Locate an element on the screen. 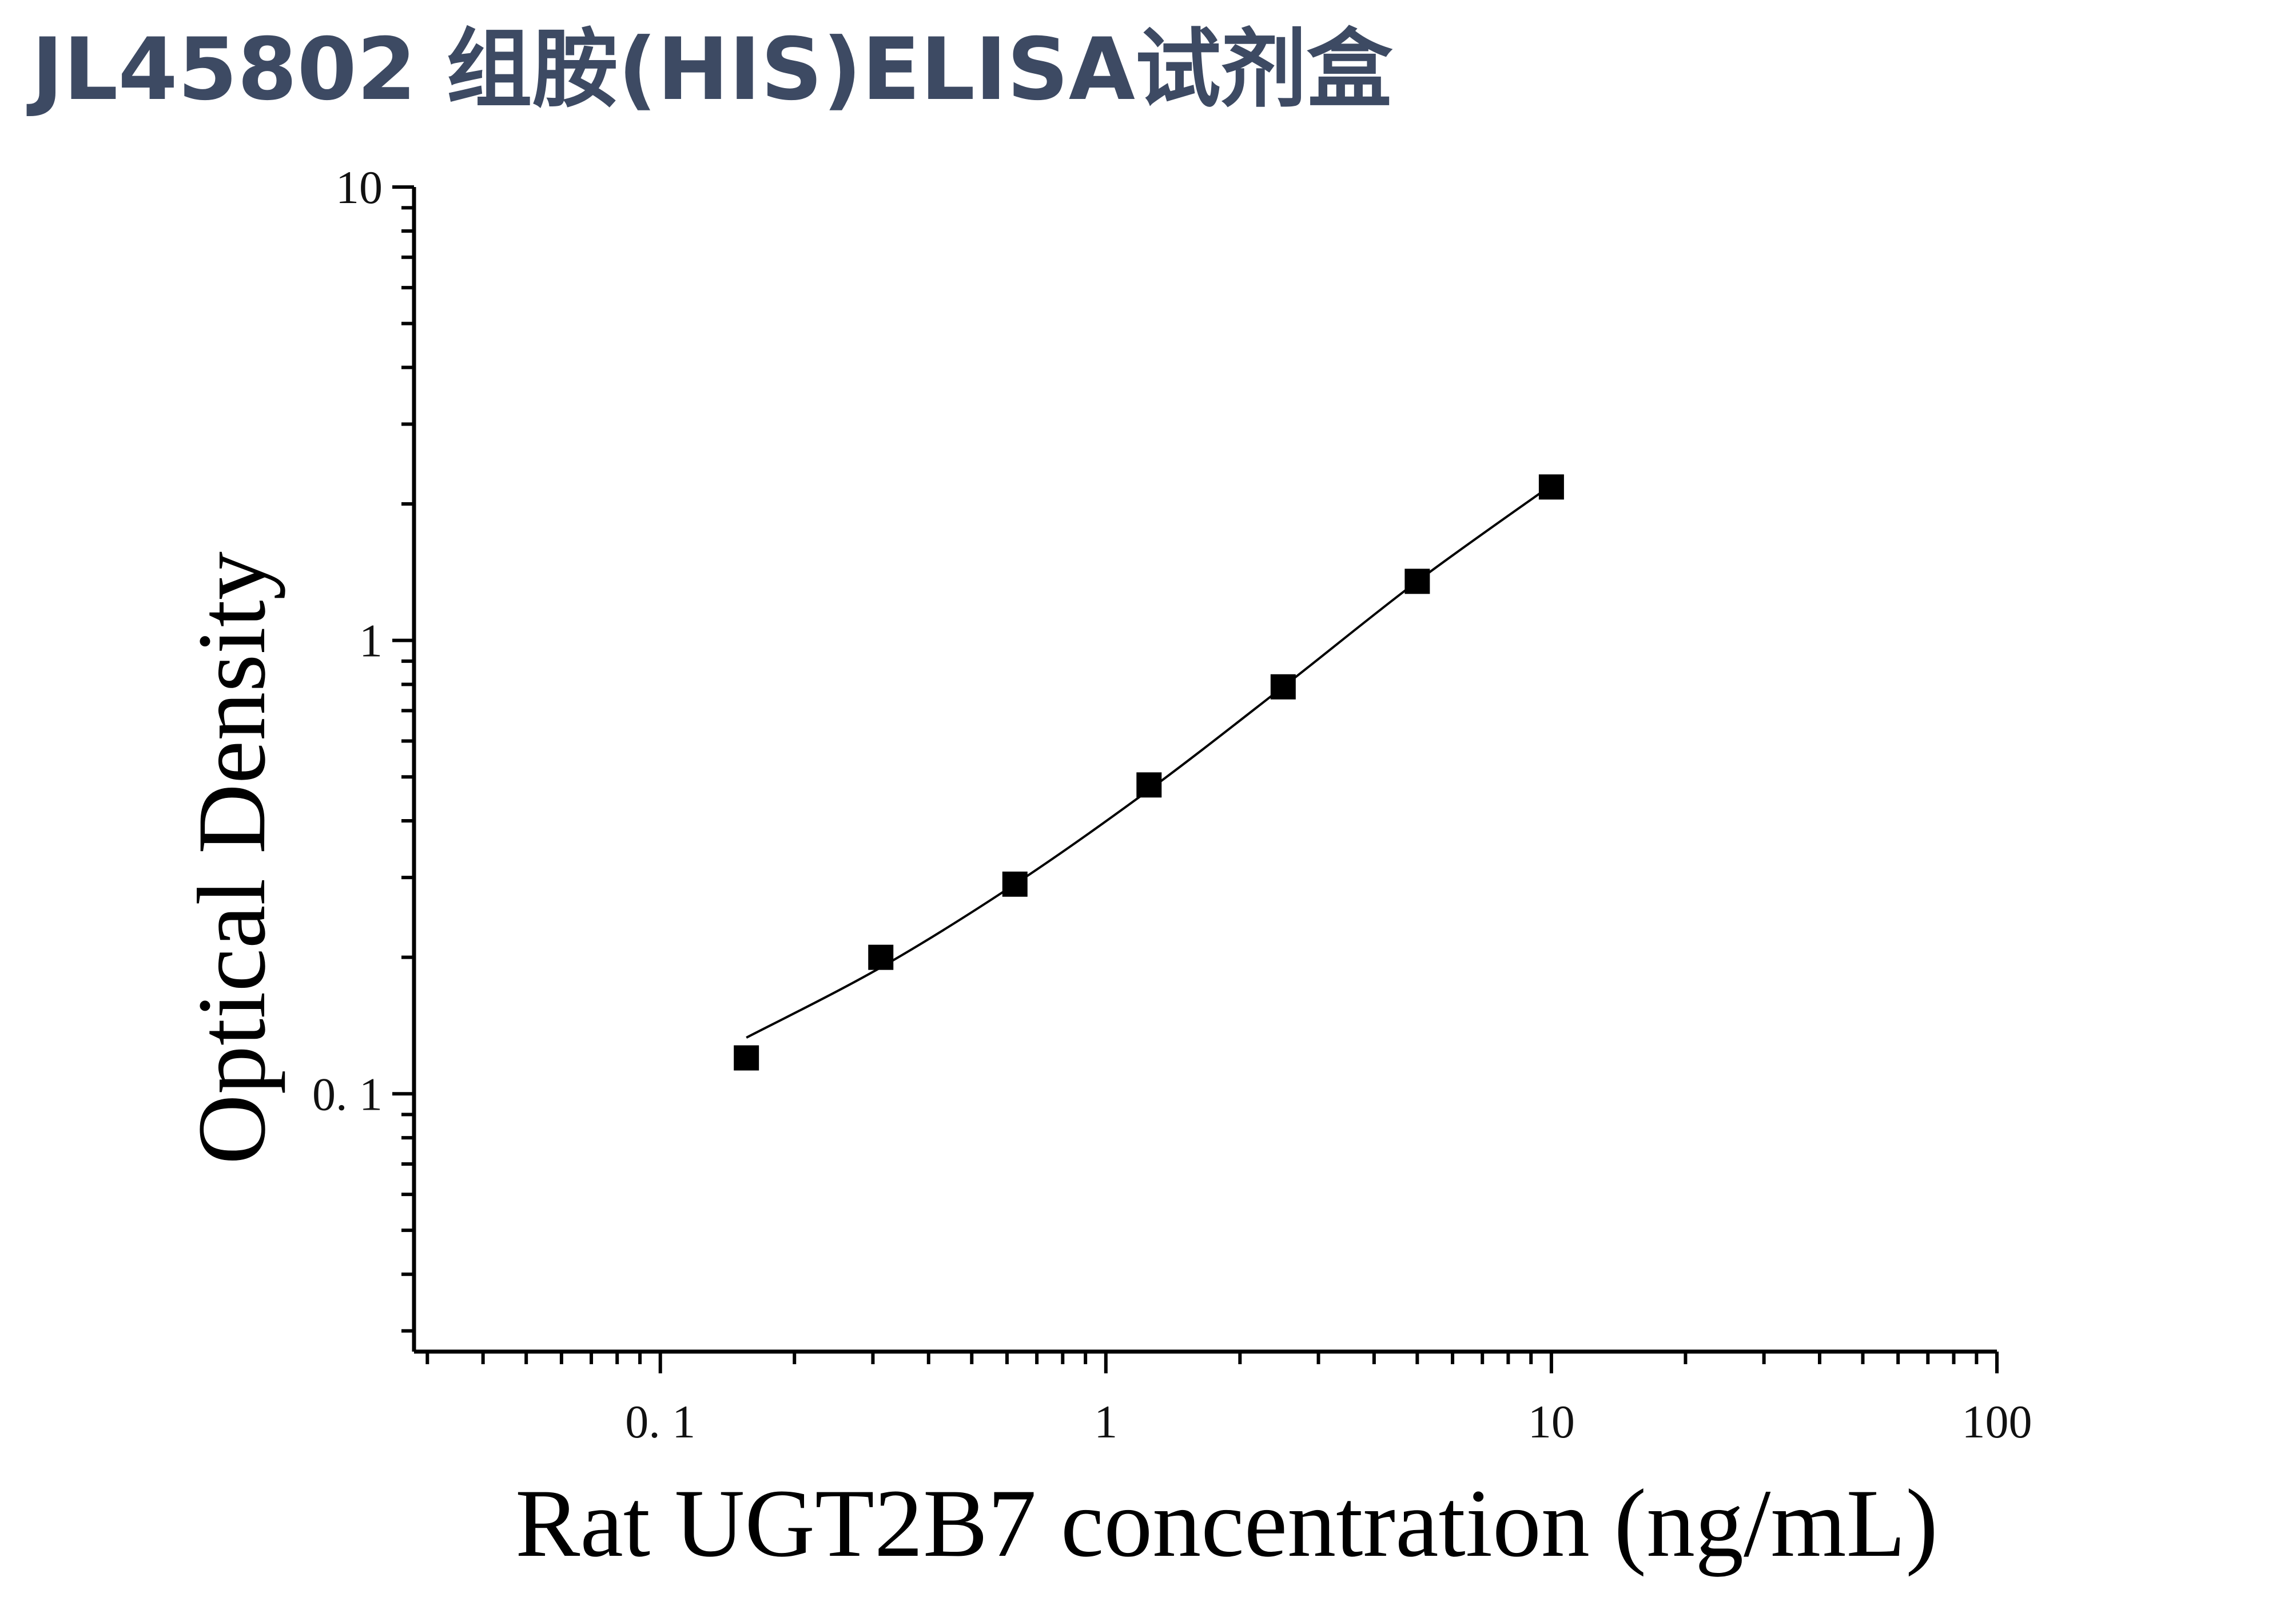 This screenshot has width=2296, height=1605. fit-curve-group is located at coordinates (1149, 761).